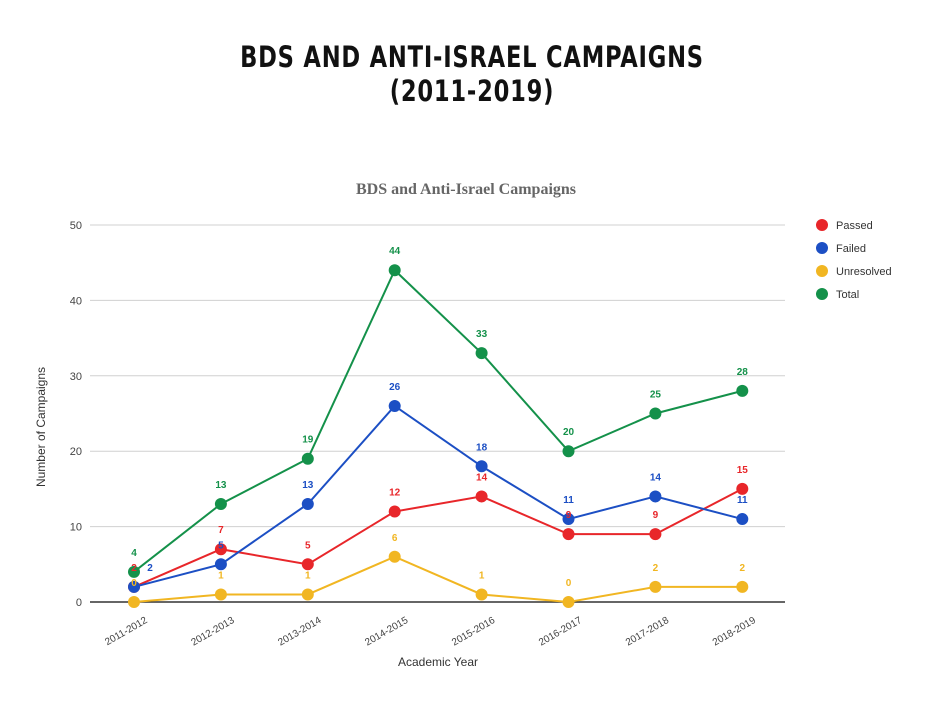 The height and width of the screenshot is (705, 944). Describe the element at coordinates (656, 477) in the screenshot. I see `data-label-failed: 14` at that location.